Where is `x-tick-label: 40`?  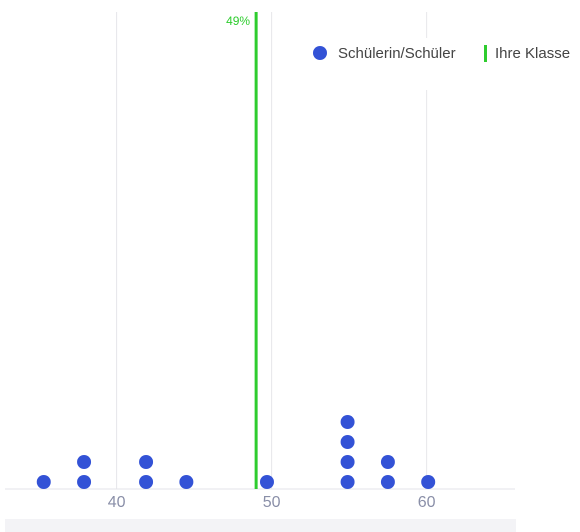
x-tick-label: 40 is located at coordinates (117, 502).